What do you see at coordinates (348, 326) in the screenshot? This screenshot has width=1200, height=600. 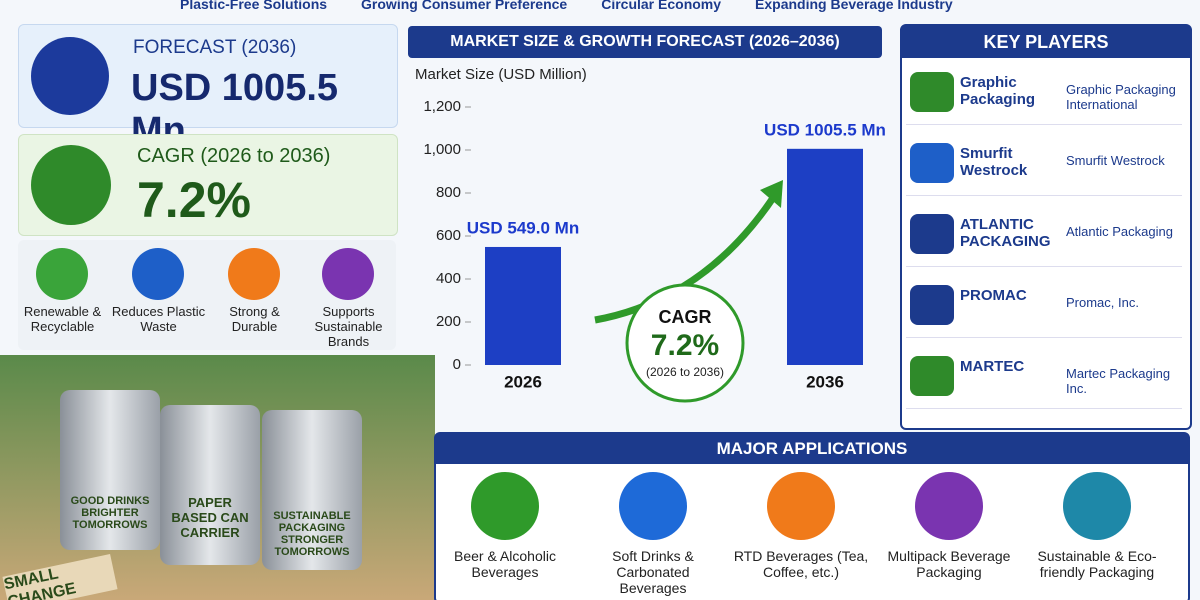 I see `feature-label: Supports Sustainable Brands` at bounding box center [348, 326].